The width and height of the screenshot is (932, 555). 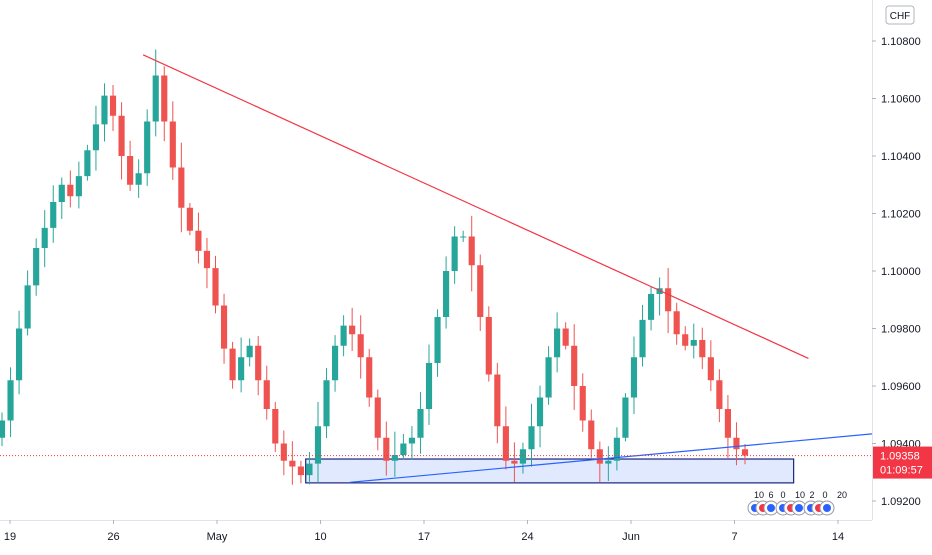 I want to click on currency-badge: CHF, so click(x=900, y=15).